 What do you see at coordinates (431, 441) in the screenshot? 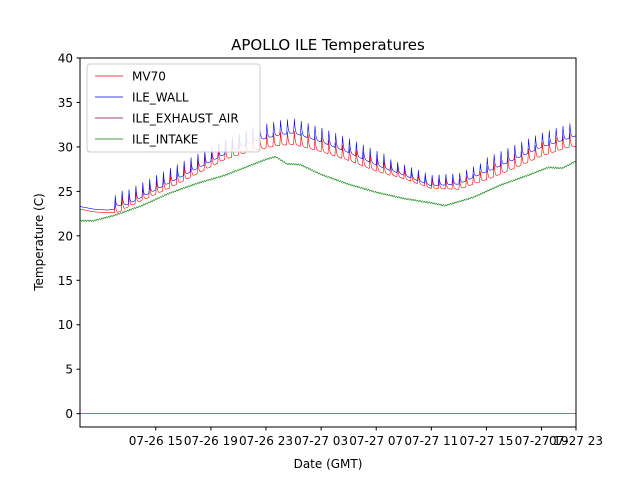
I see `x-tick-label: 07-27 11` at bounding box center [431, 441].